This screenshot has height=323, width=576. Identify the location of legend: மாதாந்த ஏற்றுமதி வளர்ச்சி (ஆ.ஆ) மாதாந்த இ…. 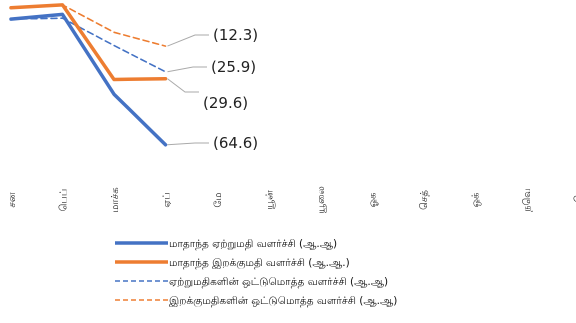
(256, 273).